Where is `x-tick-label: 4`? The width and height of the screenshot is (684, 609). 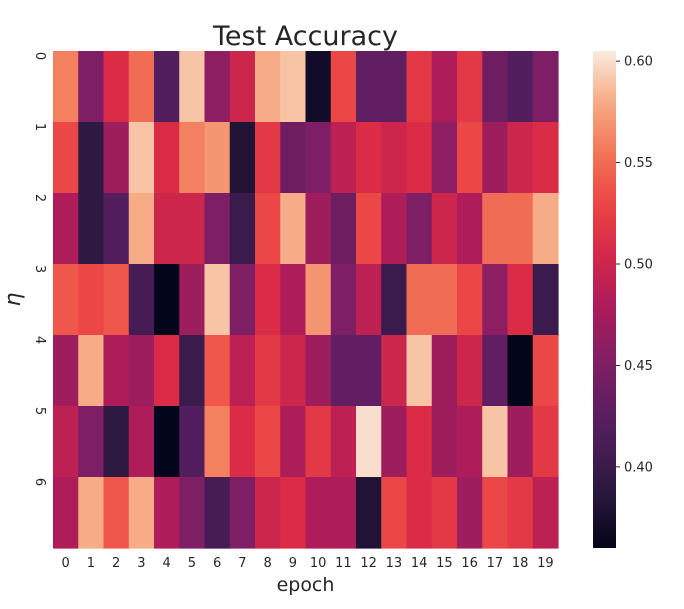
x-tick-label: 4 is located at coordinates (166, 563).